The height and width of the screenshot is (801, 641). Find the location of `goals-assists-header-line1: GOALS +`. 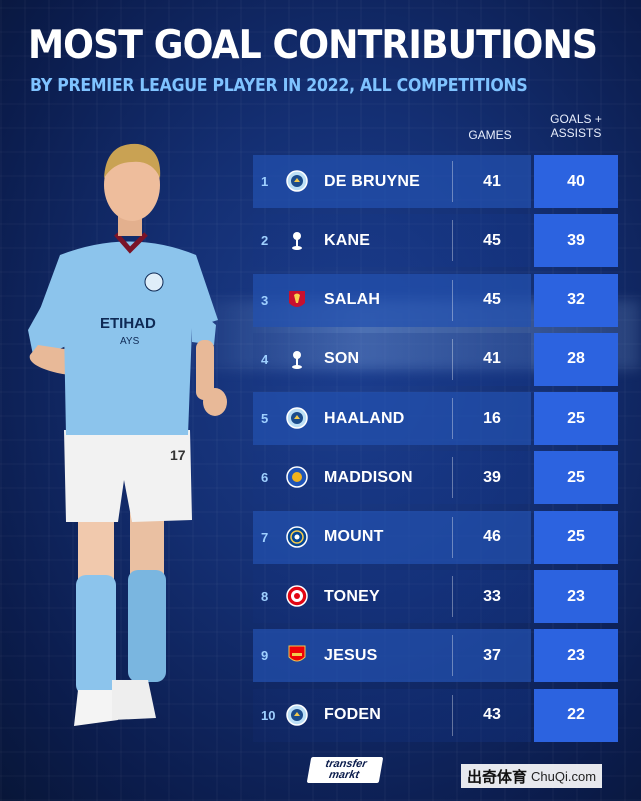

goals-assists-header-line1: GOALS + is located at coordinates (576, 119).